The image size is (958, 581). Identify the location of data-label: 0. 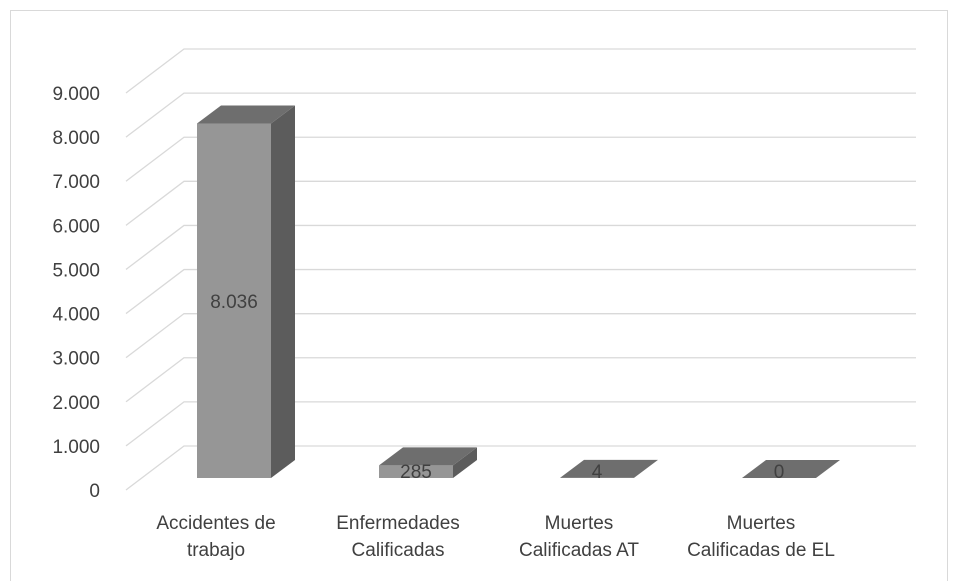
(779, 472).